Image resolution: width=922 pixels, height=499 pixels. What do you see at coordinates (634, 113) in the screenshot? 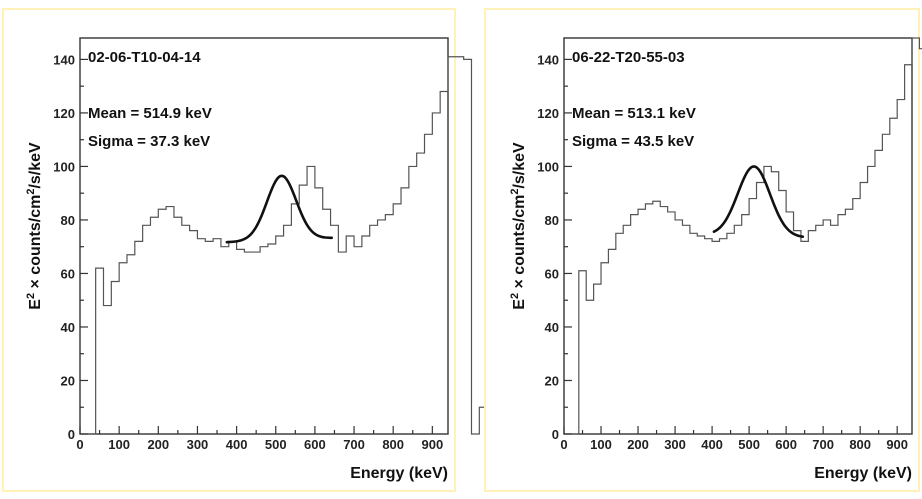
I see `mean-annotation: Mean = 513.1 keV` at bounding box center [634, 113].